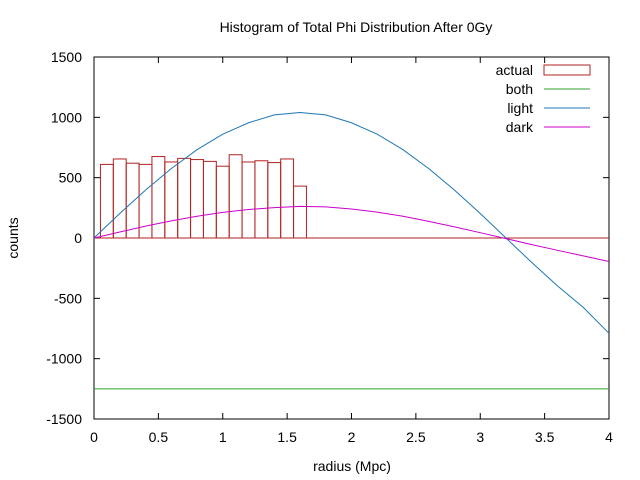 The image size is (640, 480). Describe the element at coordinates (519, 89) in the screenshot. I see `legend-label-both: both` at that location.